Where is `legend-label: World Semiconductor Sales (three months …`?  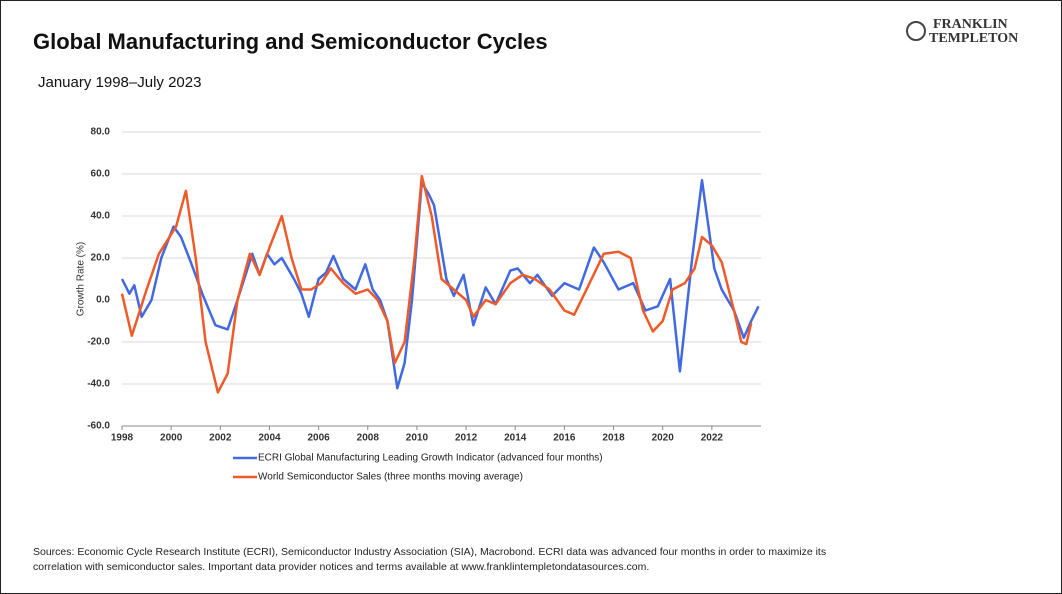
legend-label: World Semiconductor Sales (three months … is located at coordinates (390, 477).